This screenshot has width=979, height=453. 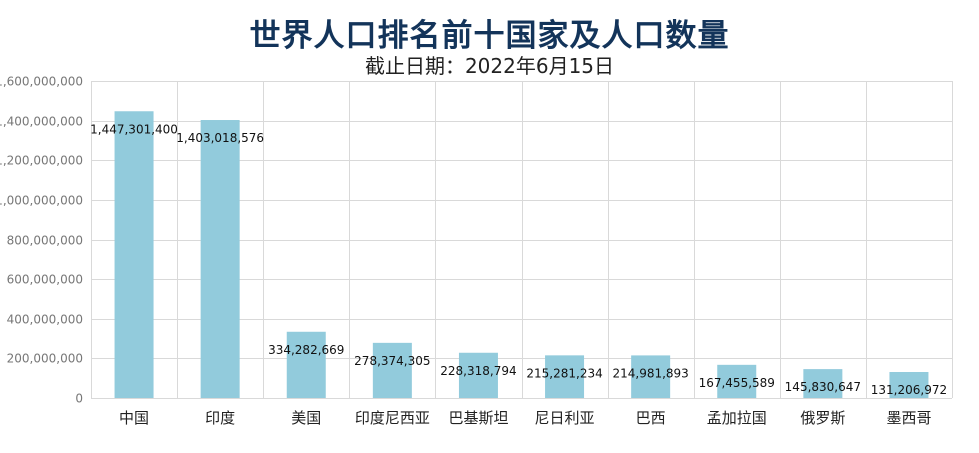 What do you see at coordinates (478, 418) in the screenshot?
I see `x-category-label: 巴基斯坦` at bounding box center [478, 418].